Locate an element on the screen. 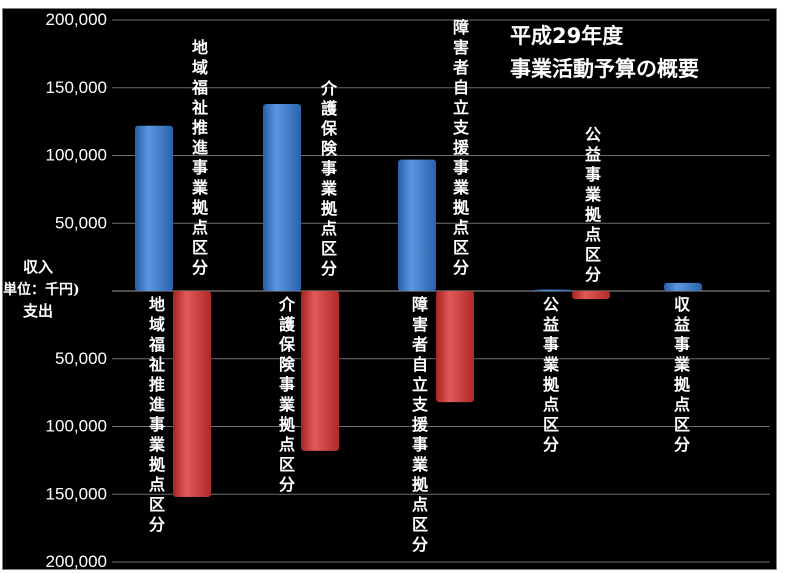 The image size is (789, 573). label-char: 収 is located at coordinates (682, 304).